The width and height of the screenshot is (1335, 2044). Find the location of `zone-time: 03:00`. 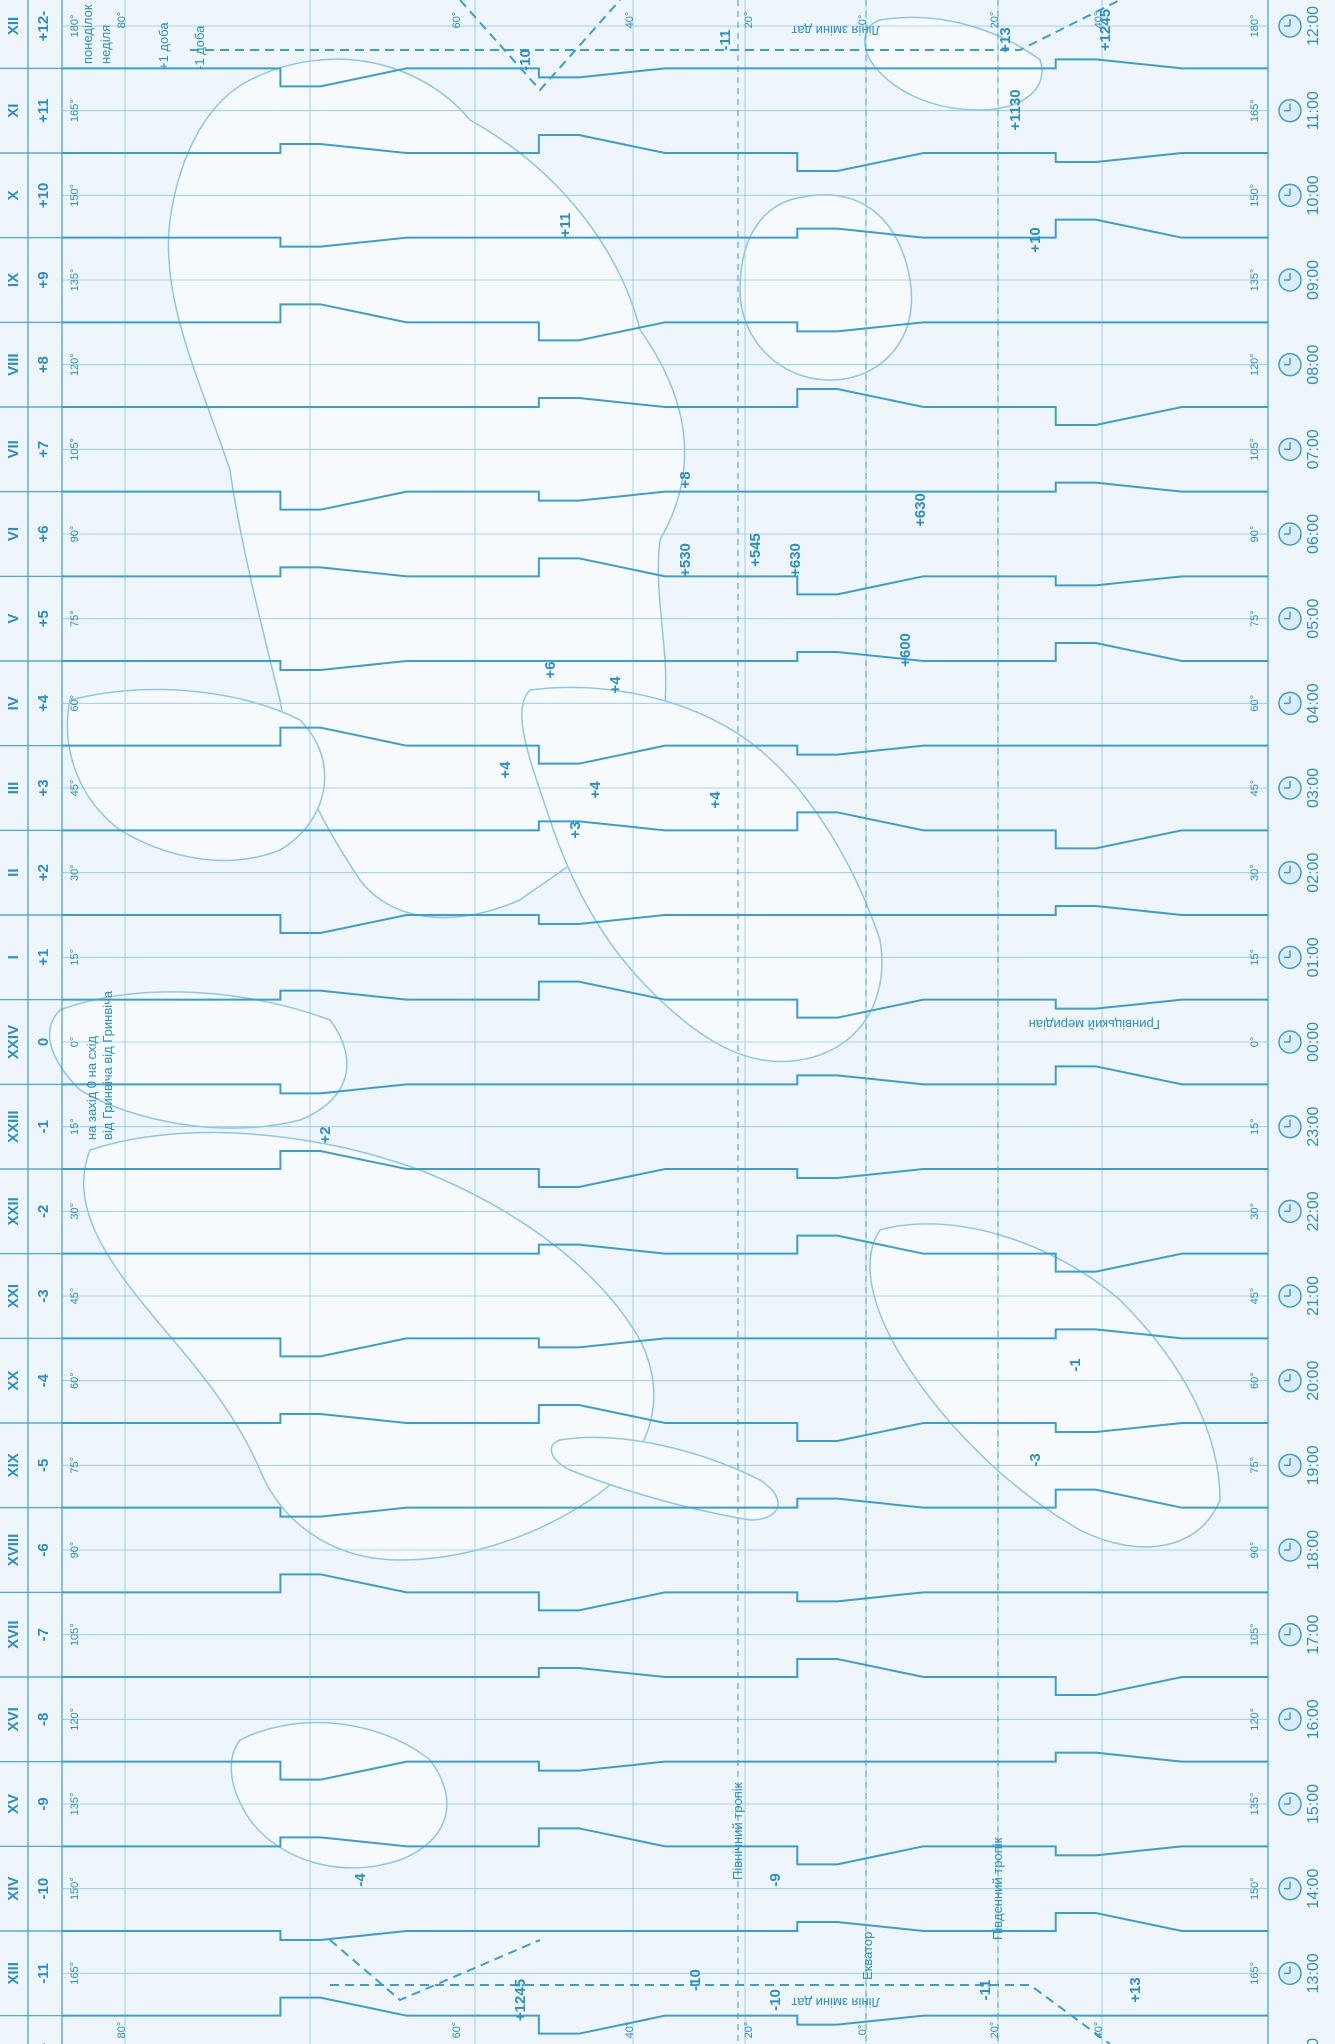

zone-time: 03:00 is located at coordinates (1313, 788).